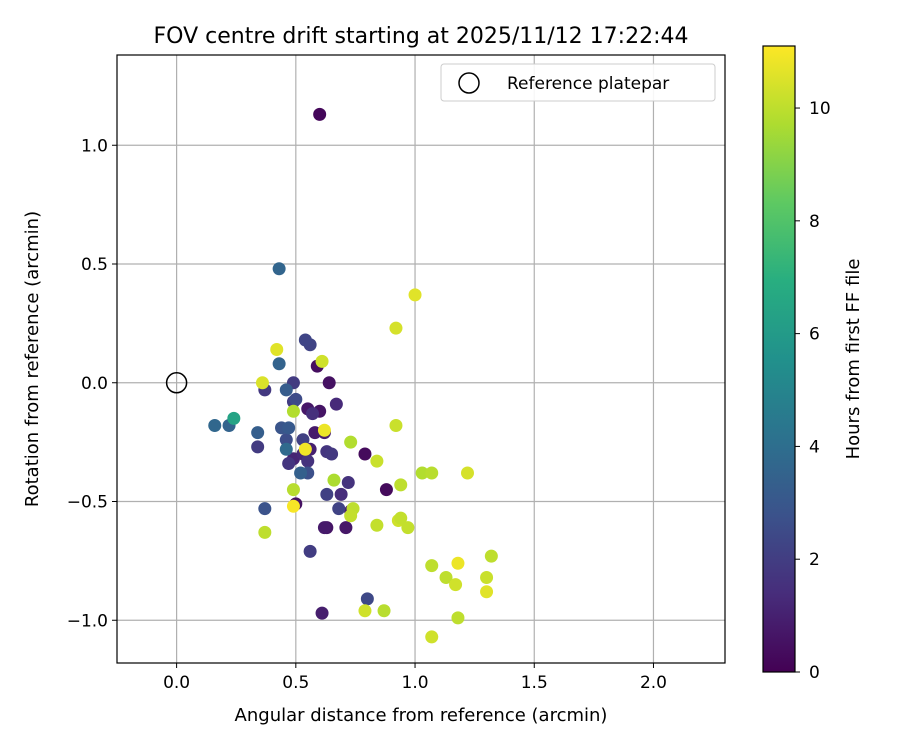  I want to click on colorbar-gradient, so click(779, 359).